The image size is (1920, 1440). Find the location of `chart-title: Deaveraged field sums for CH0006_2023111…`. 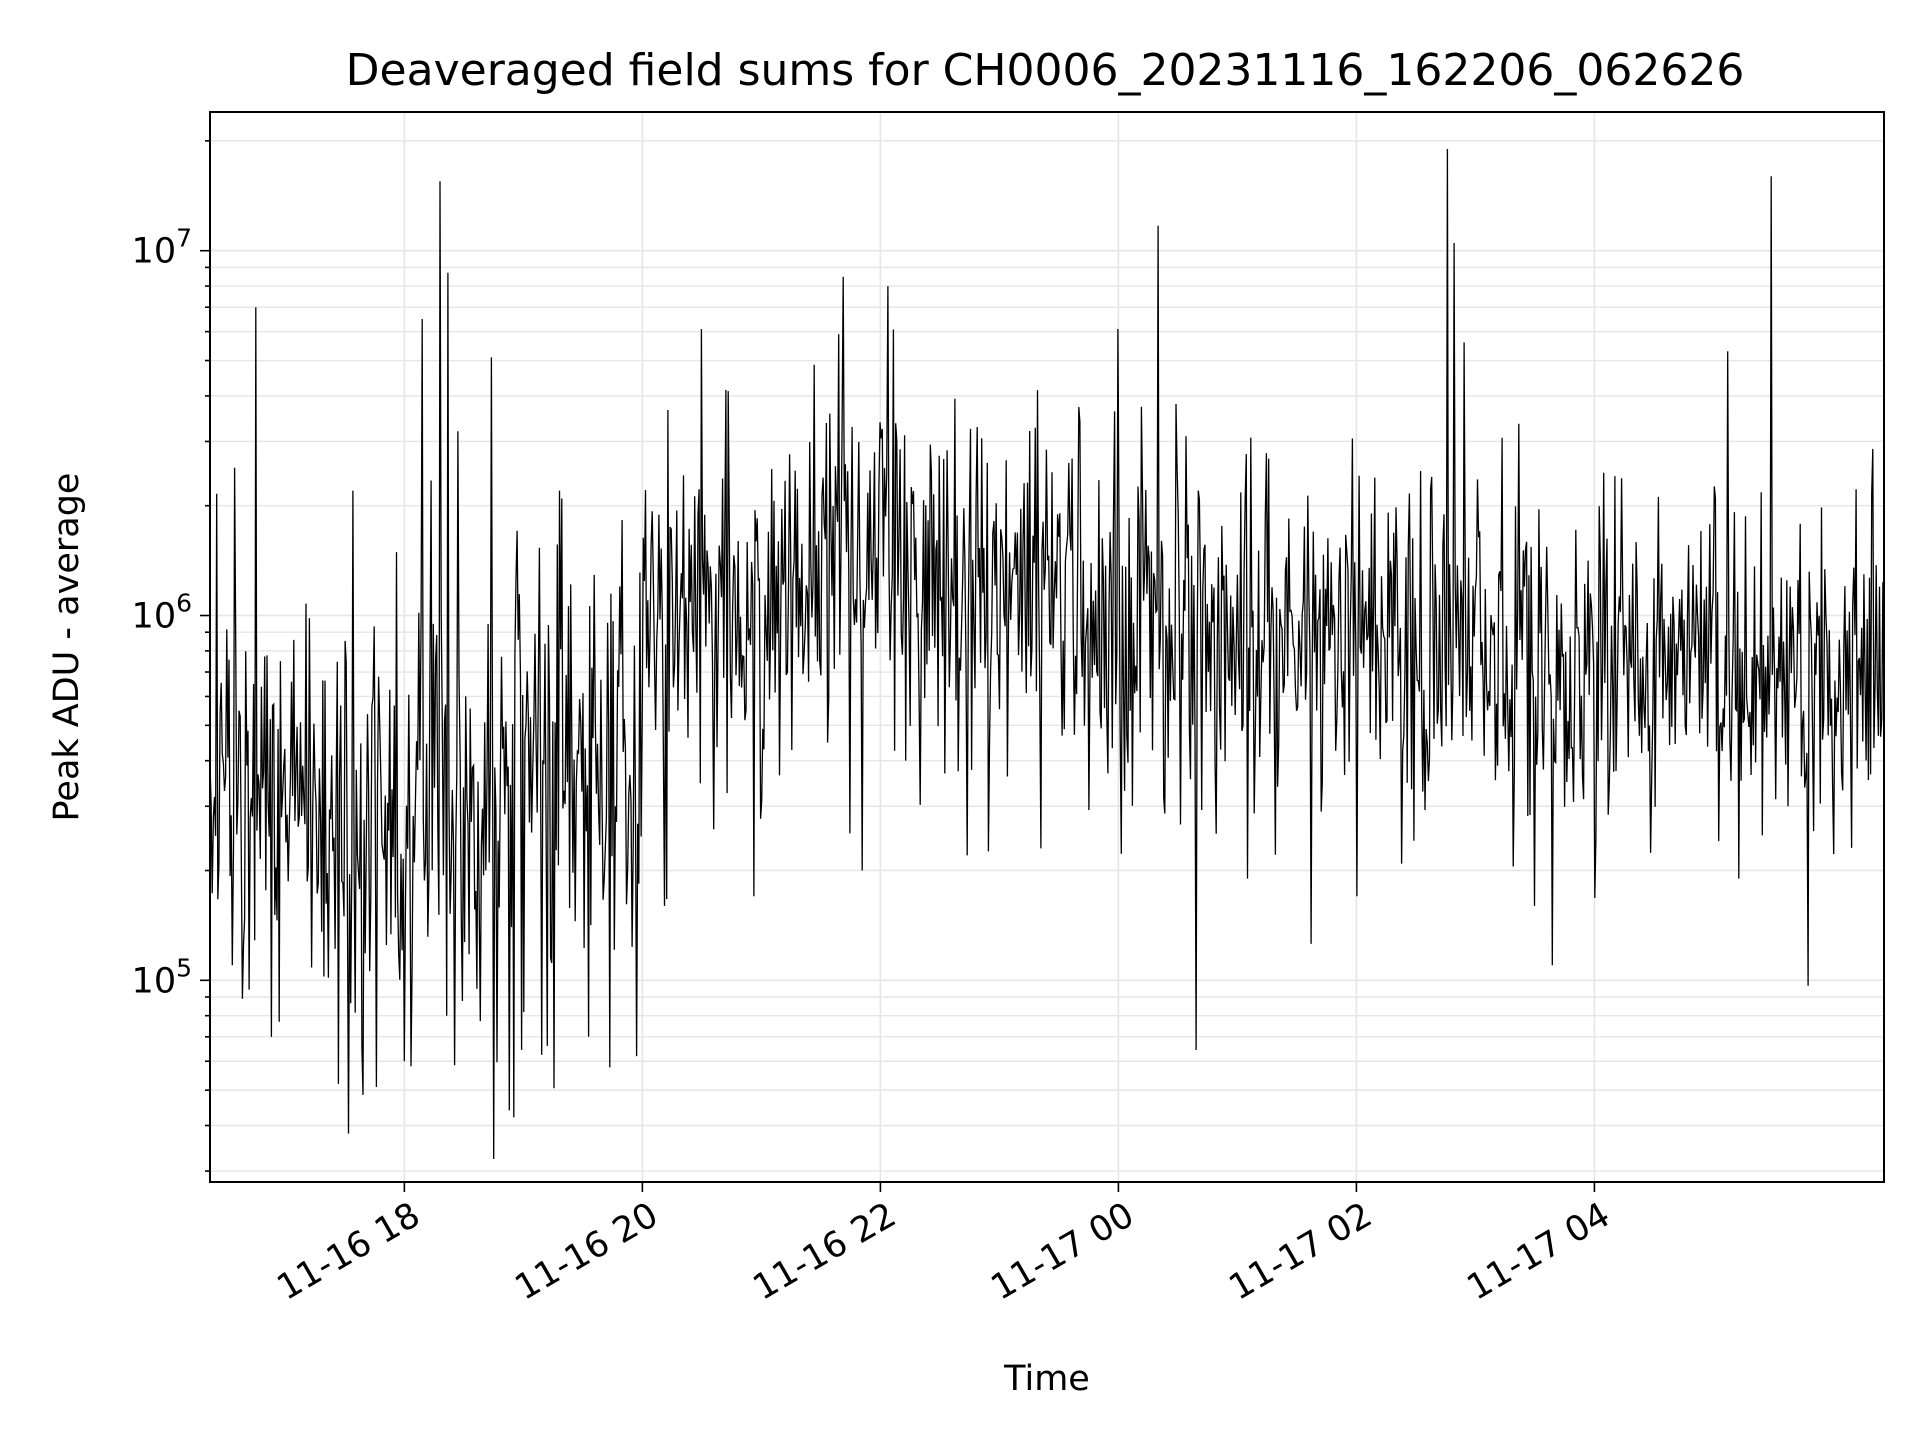

chart-title: Deaveraged field sums for CH0006_2023111… is located at coordinates (1045, 70).